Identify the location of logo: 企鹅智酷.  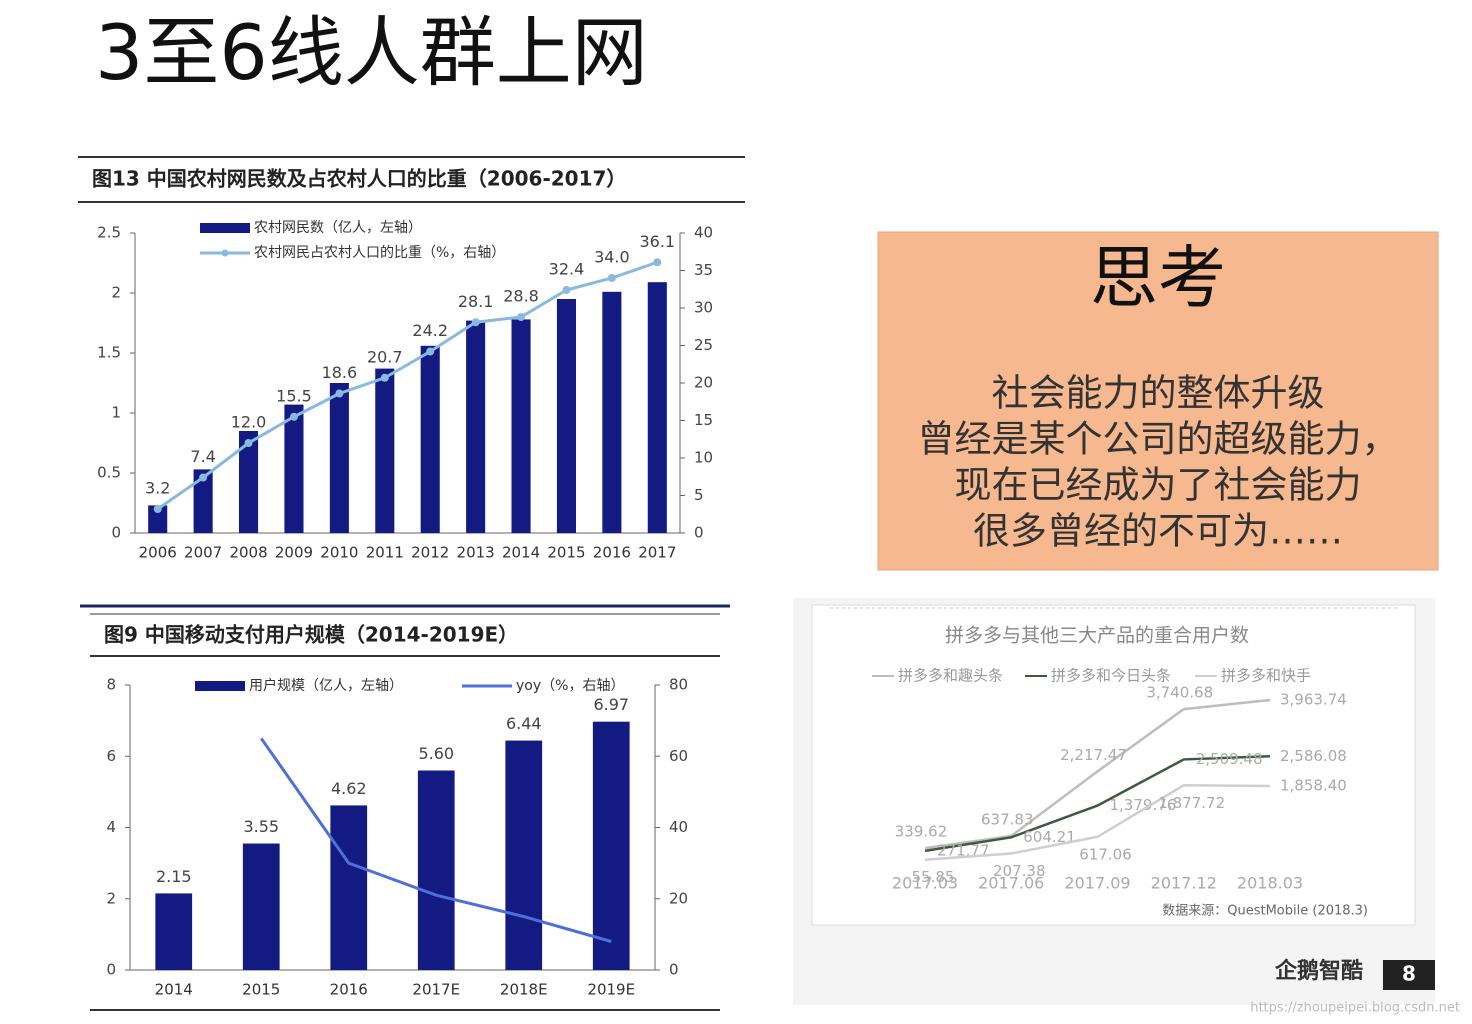
(1318, 971).